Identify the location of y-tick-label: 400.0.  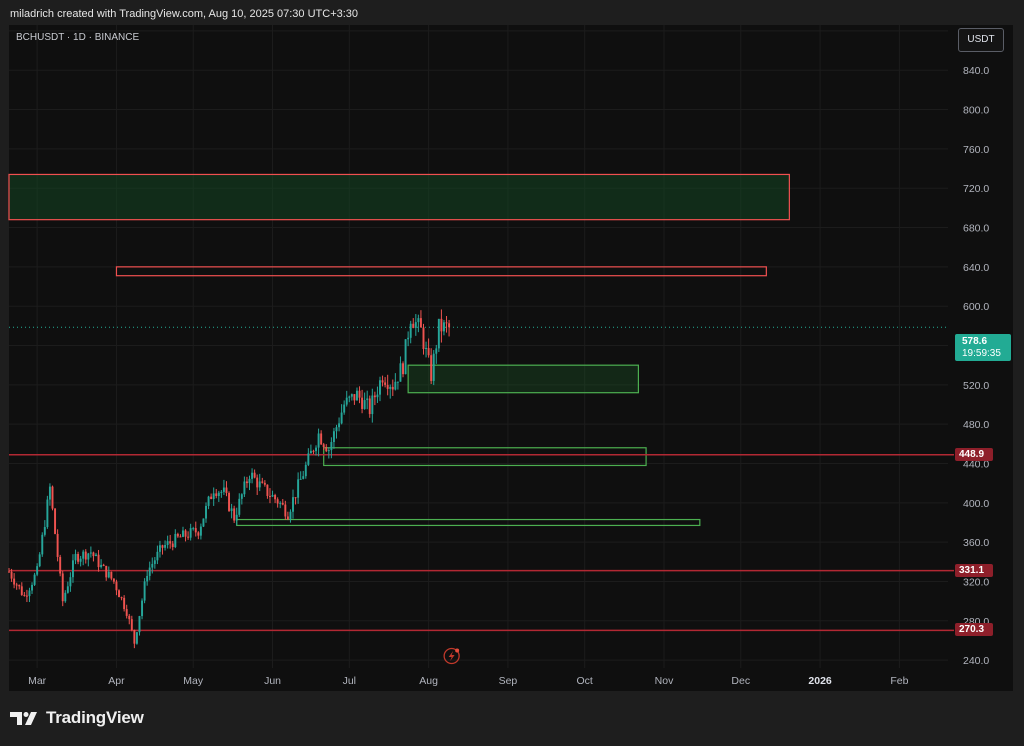
(976, 504).